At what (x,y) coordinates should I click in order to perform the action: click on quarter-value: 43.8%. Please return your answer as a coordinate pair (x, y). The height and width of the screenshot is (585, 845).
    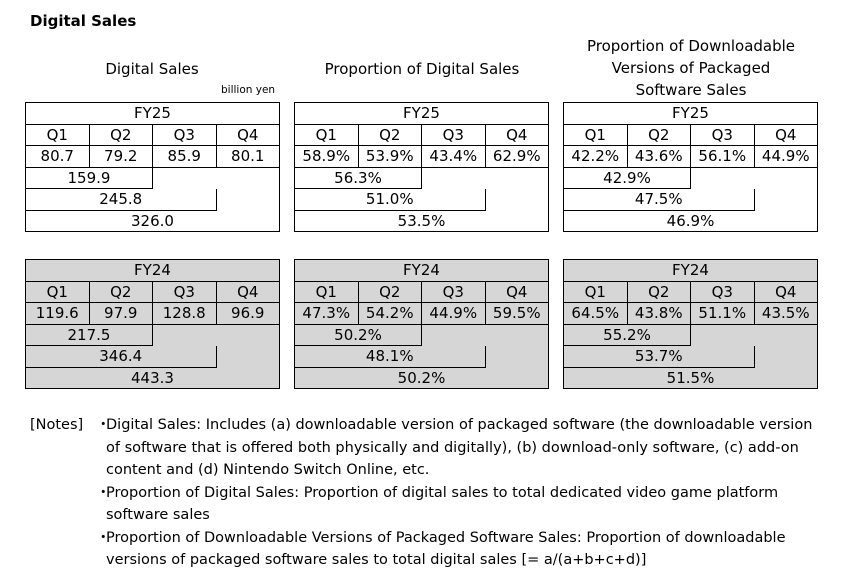
    Looking at the image, I should click on (659, 314).